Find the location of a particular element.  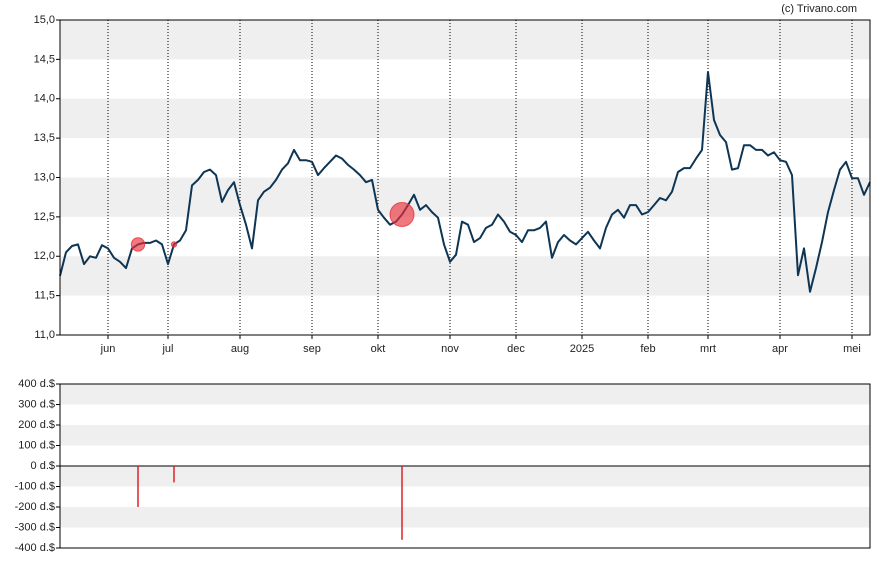

y-tick-label: 400 d.$ is located at coordinates (36, 384).